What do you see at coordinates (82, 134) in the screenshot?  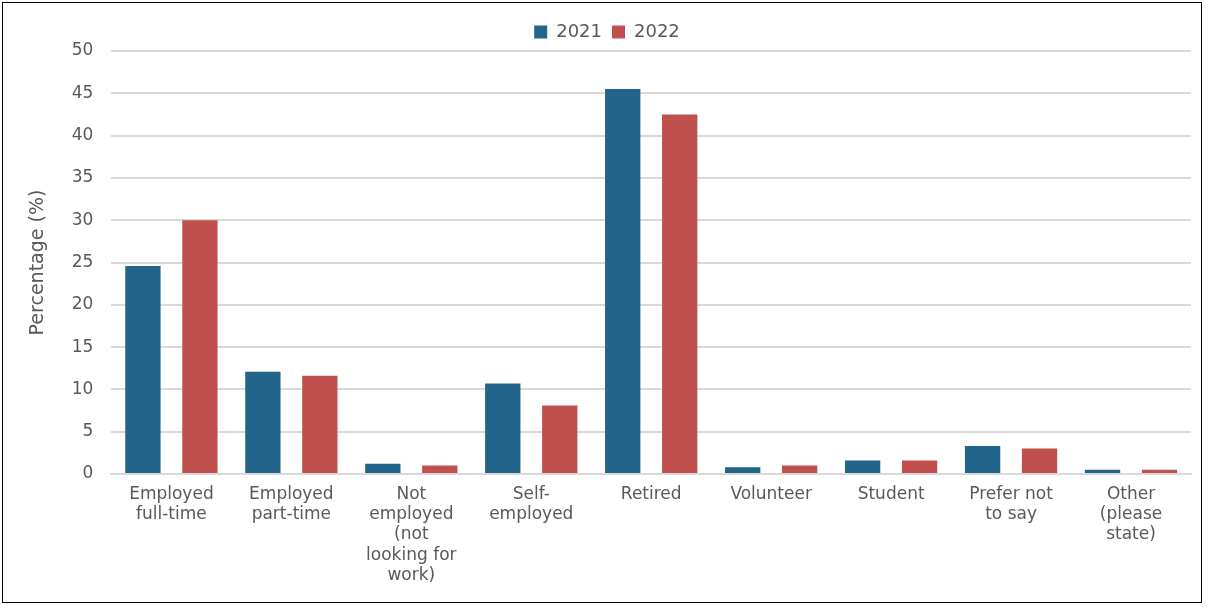 I see `y-tick-label: 40` at bounding box center [82, 134].